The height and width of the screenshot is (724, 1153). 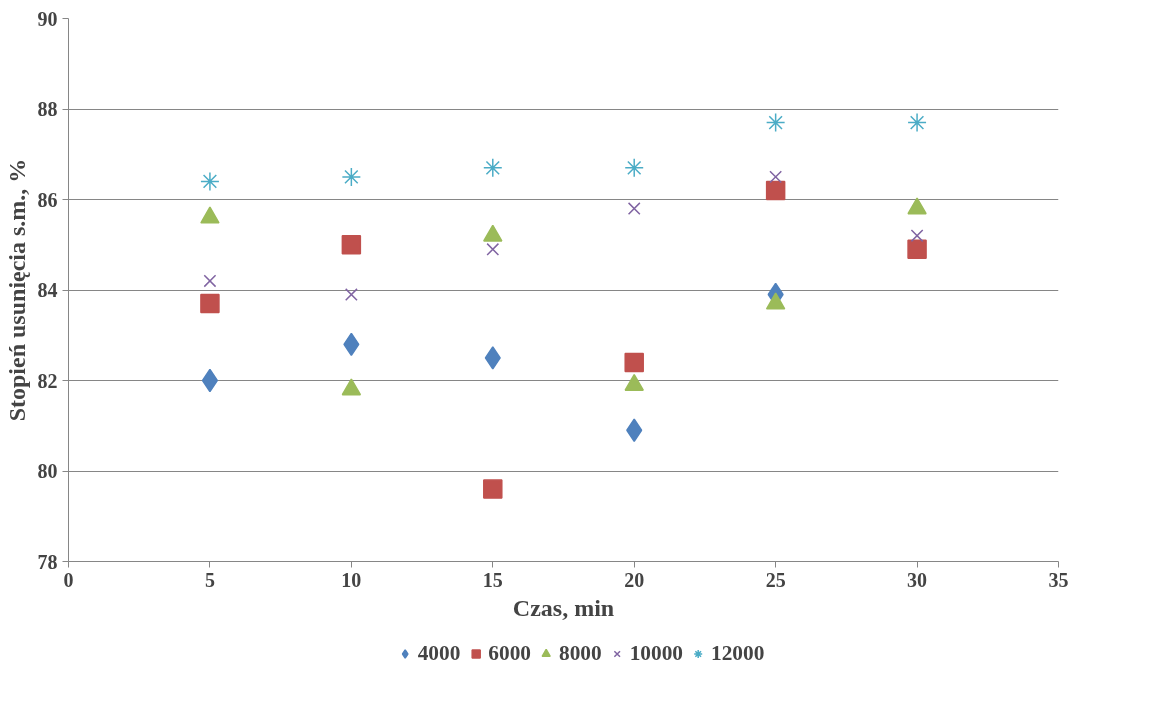 What do you see at coordinates (16, 290) in the screenshot?
I see `y-axis-title: Stopień usunięcia s.m., %` at bounding box center [16, 290].